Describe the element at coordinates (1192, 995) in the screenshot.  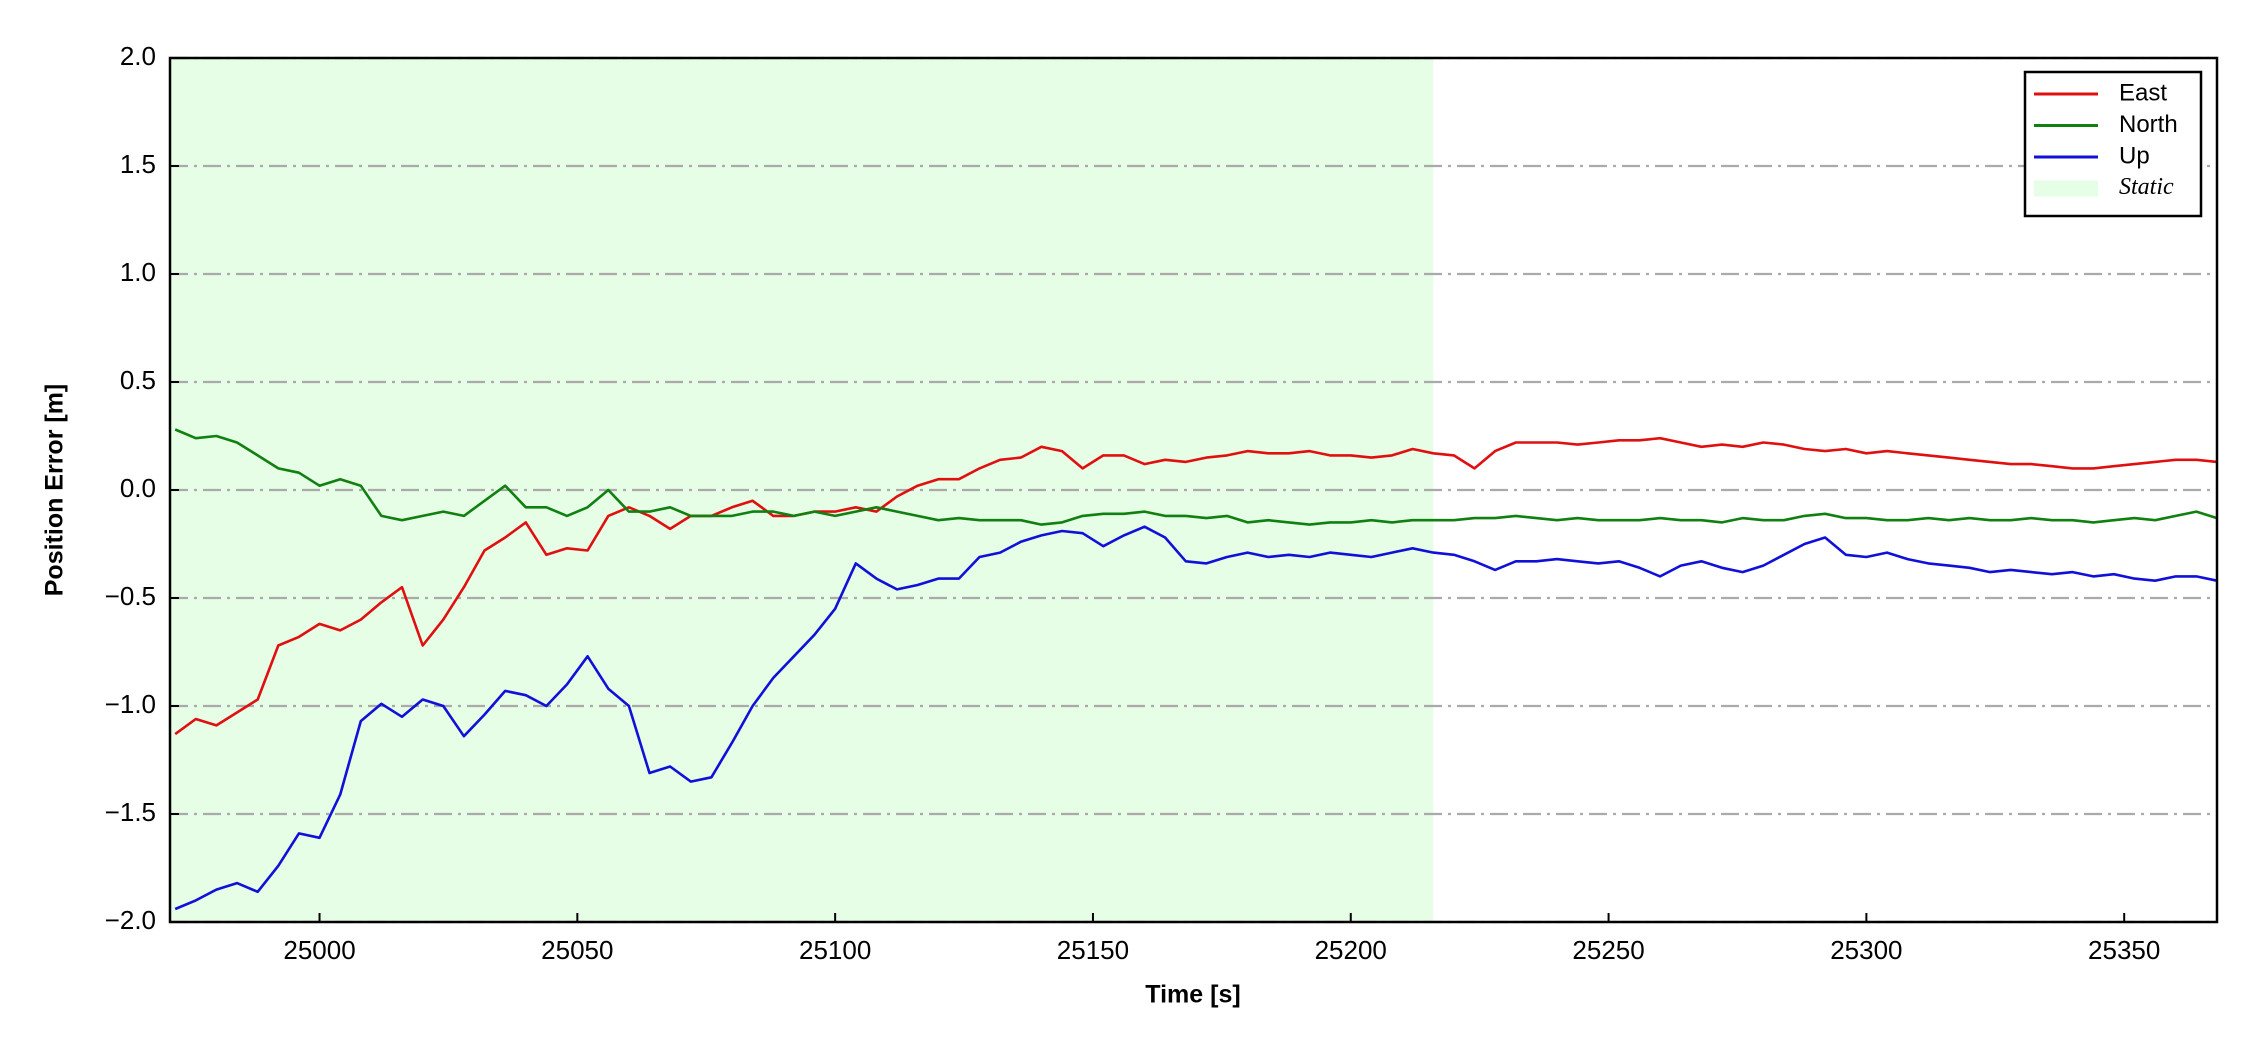
I see `x-axis-label: Time [s]` at that location.